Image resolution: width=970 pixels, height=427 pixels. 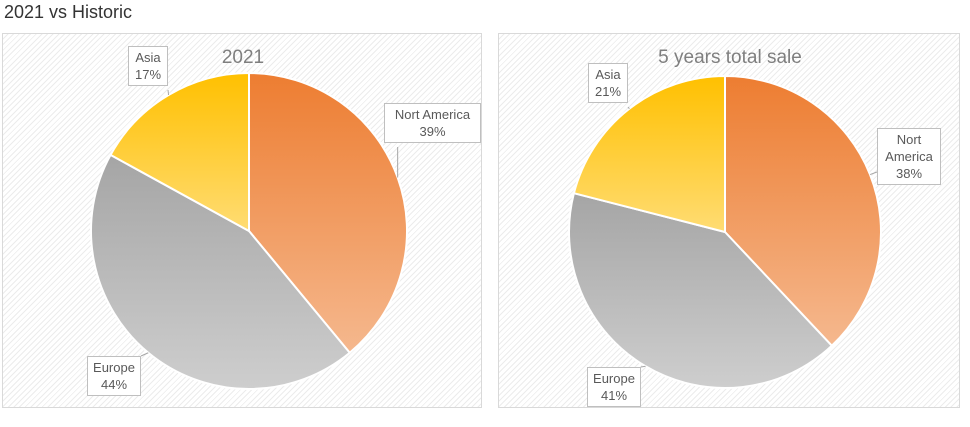 I want to click on value-label: 39%, so click(x=432, y=131).